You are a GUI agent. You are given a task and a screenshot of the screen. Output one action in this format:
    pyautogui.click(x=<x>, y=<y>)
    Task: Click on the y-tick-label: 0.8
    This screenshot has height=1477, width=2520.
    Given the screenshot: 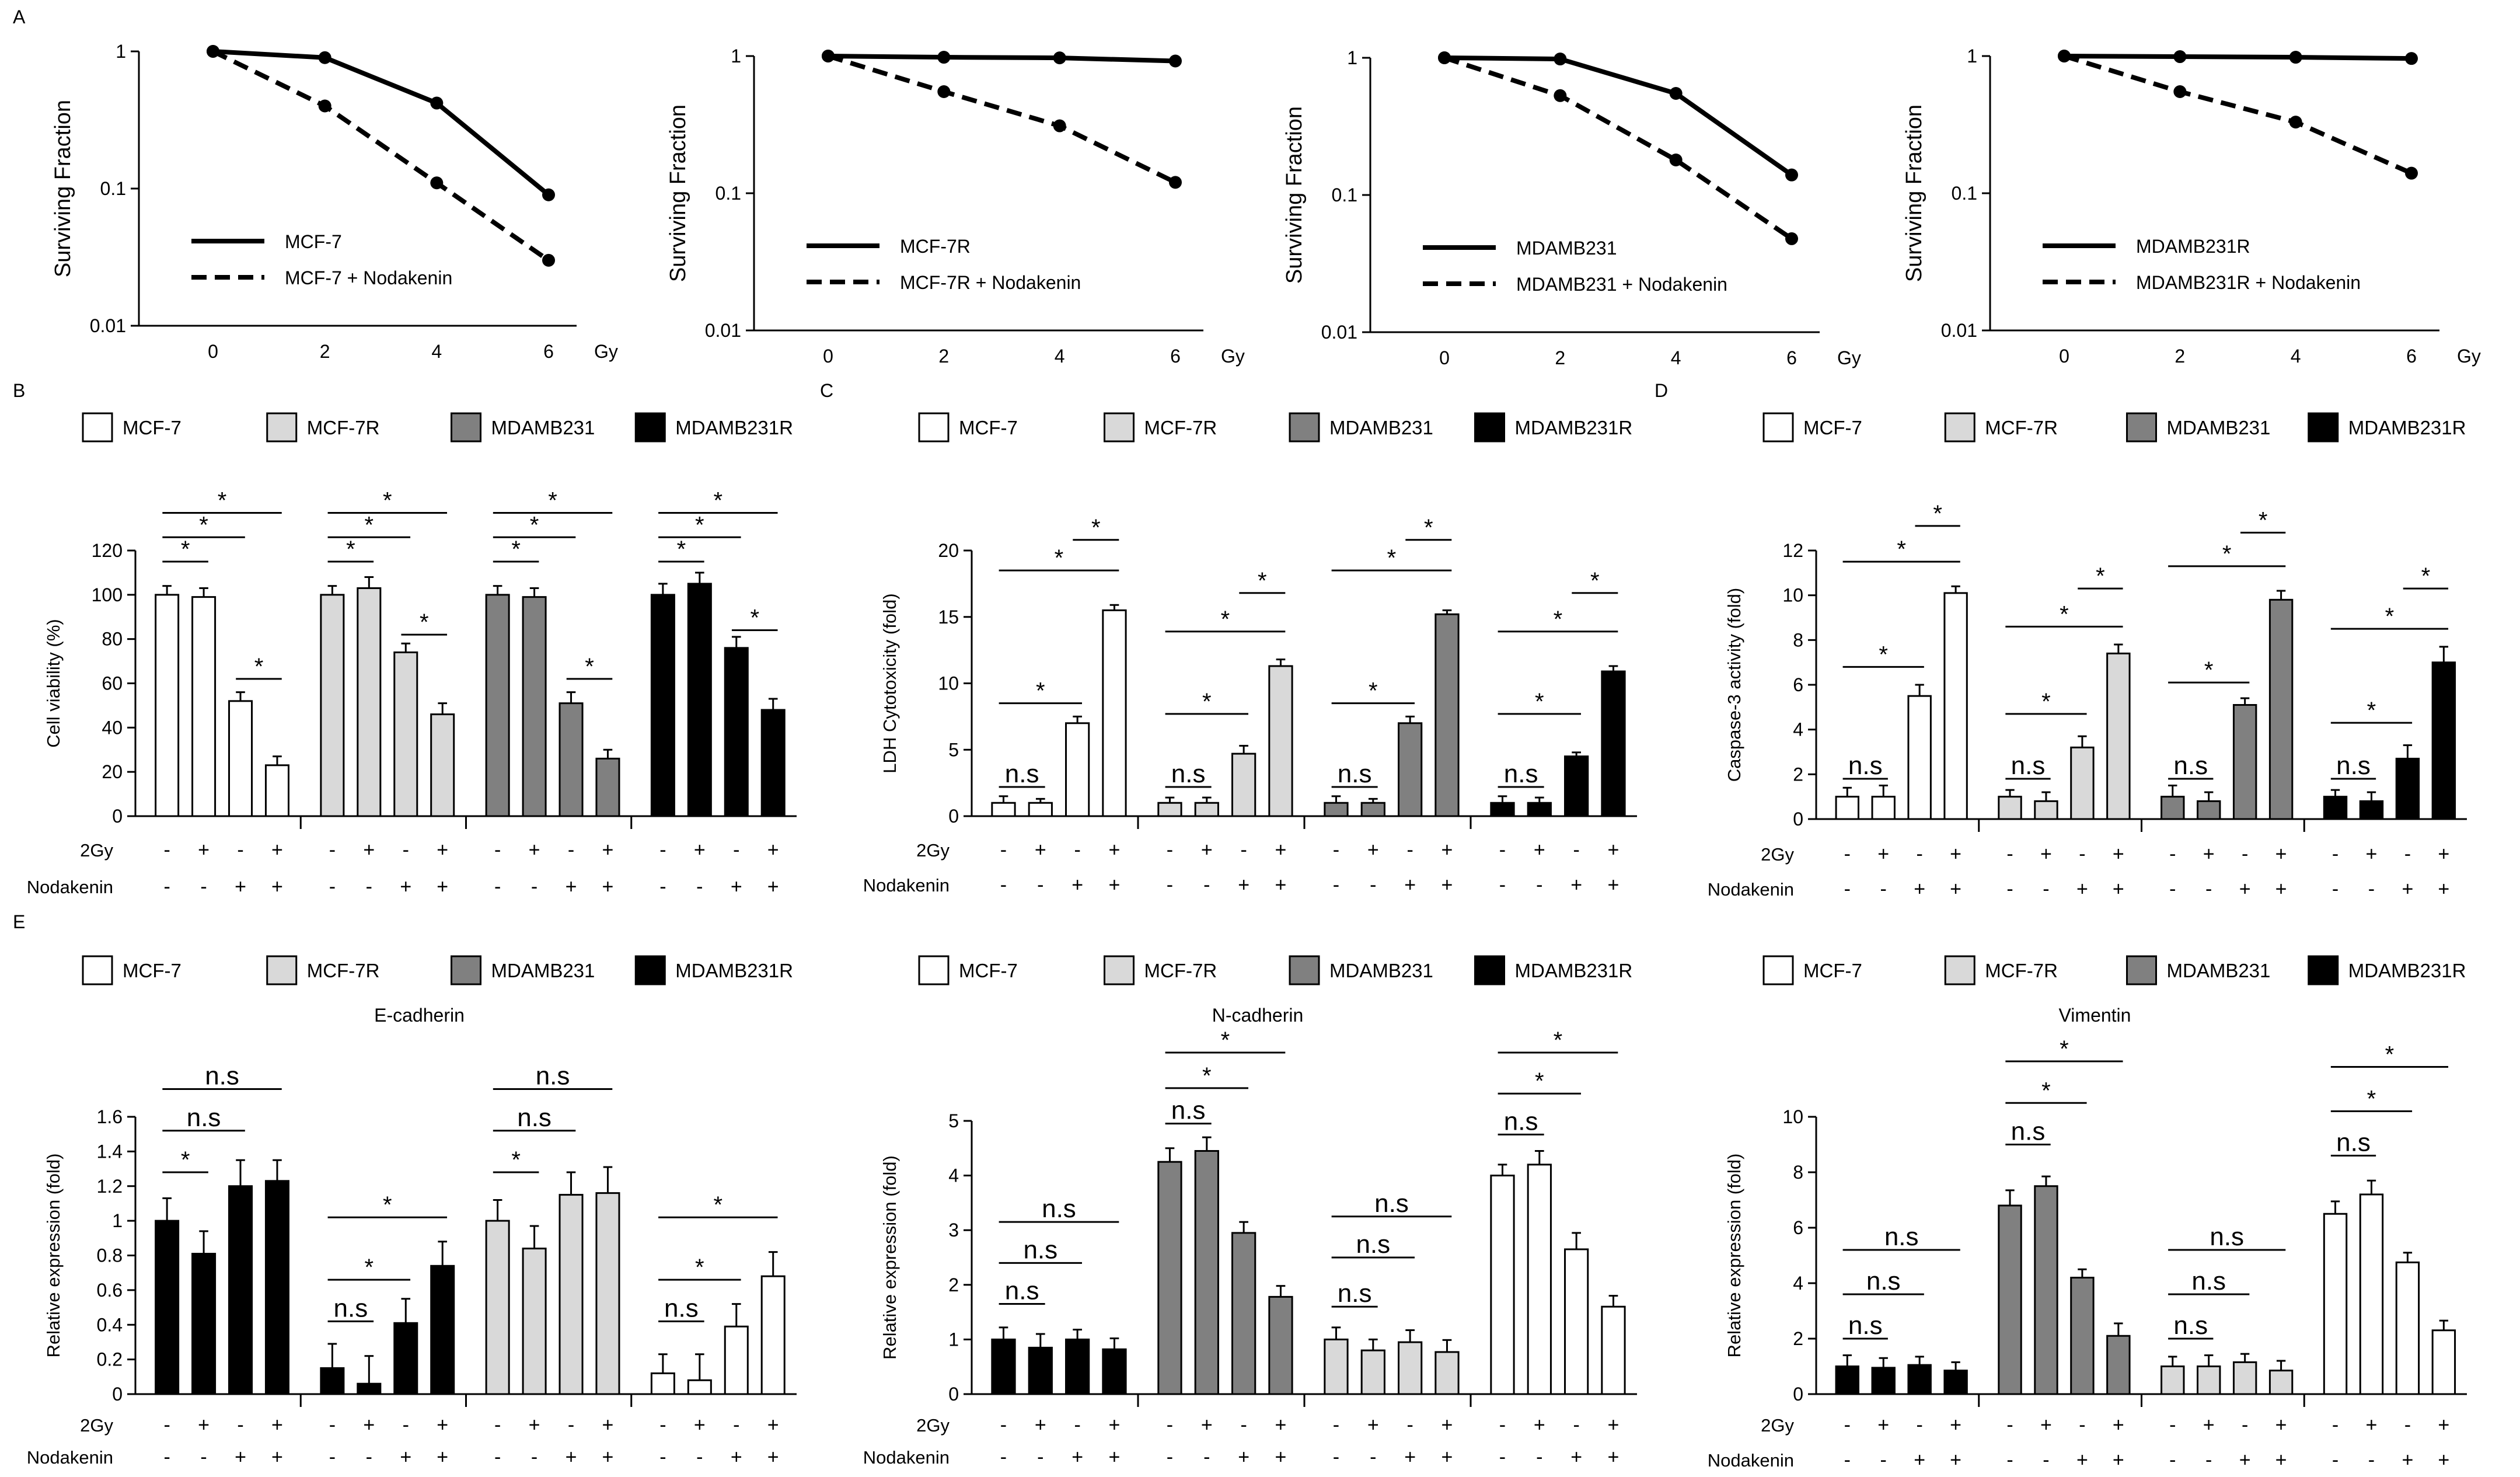 What is the action you would take?
    pyautogui.click(x=110, y=1255)
    